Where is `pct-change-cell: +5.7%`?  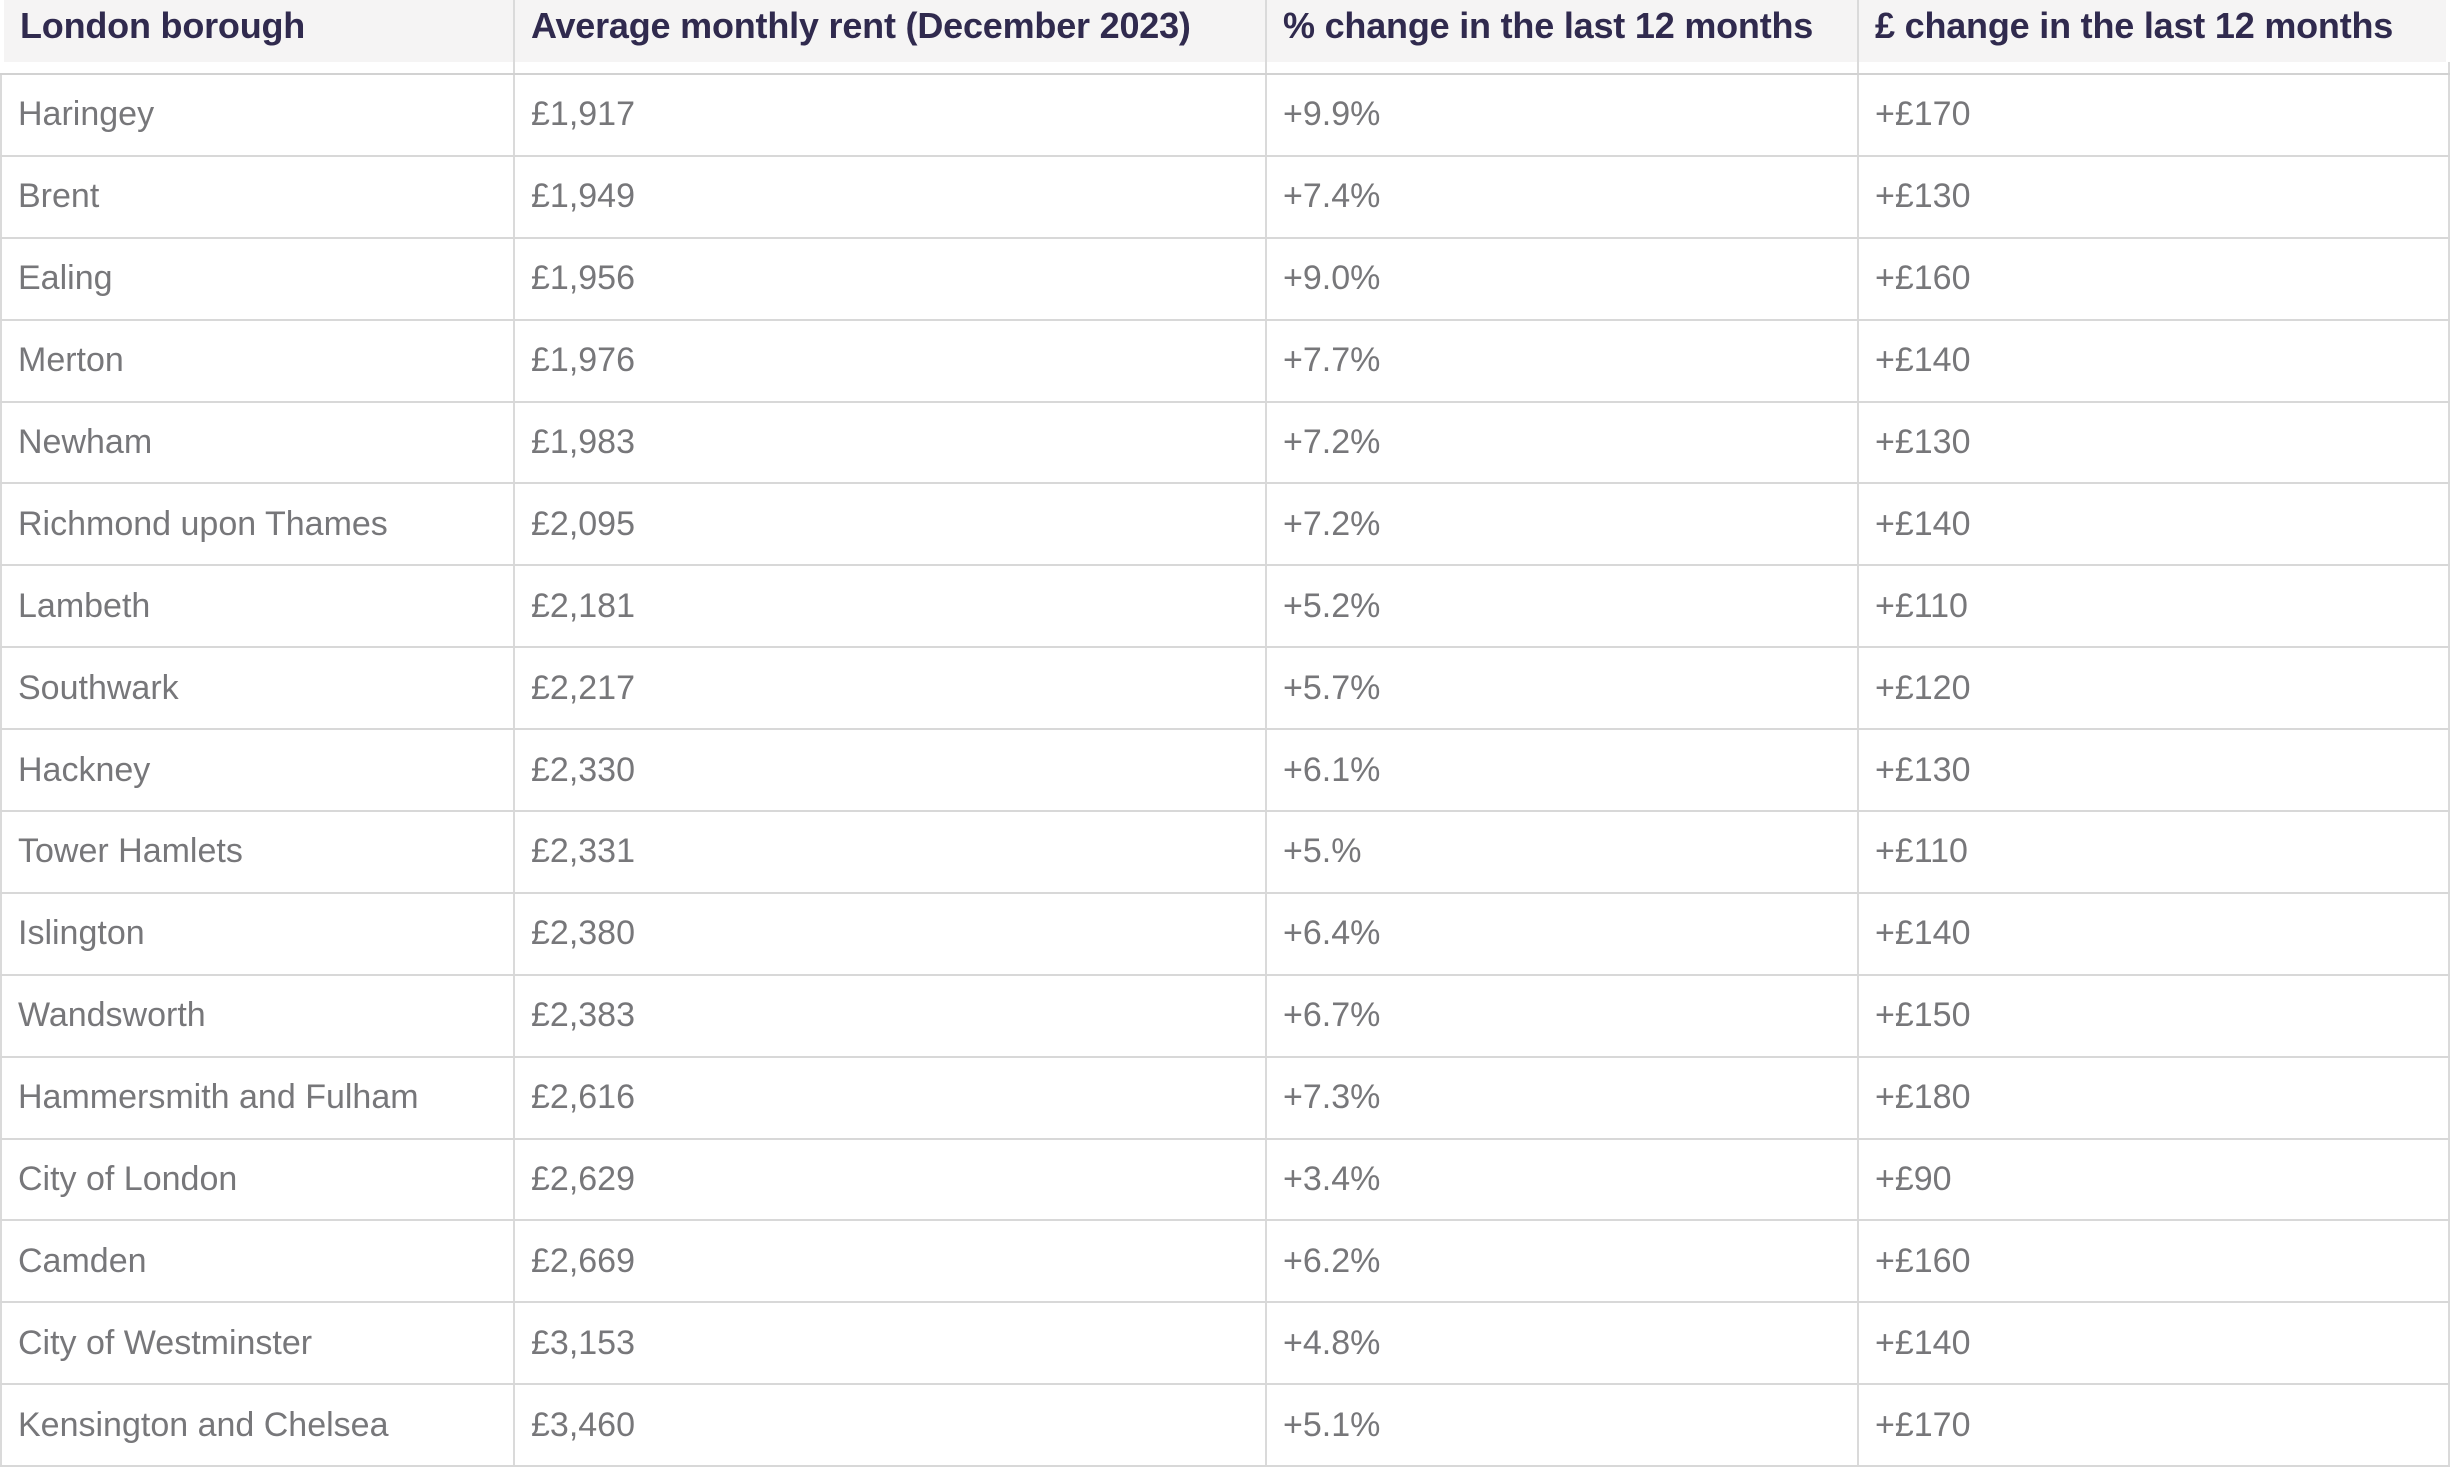 pct-change-cell: +5.7% is located at coordinates (1563, 688).